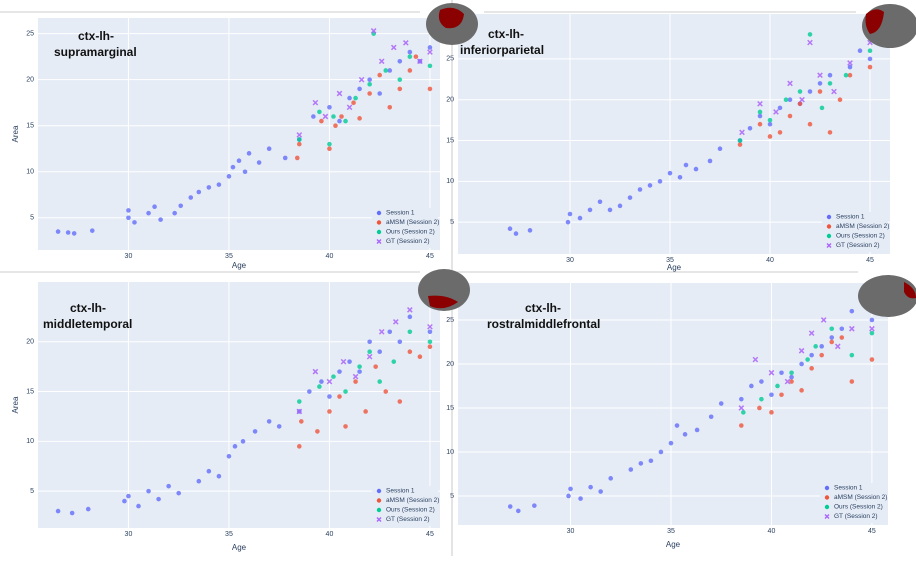  Describe the element at coordinates (410, 510) in the screenshot. I see `legend-label: Ours (Session 2)` at that location.